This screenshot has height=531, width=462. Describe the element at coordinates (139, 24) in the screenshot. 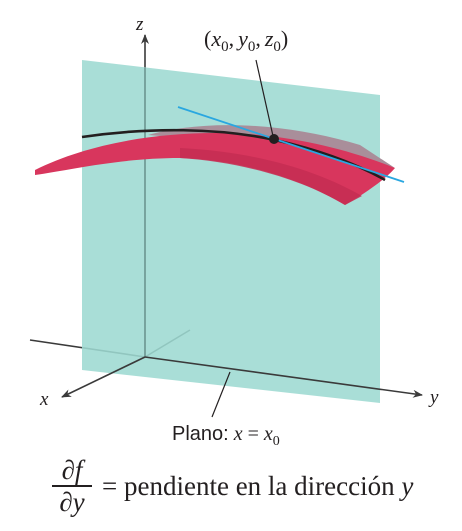

I see `z-axis-label: z` at that location.